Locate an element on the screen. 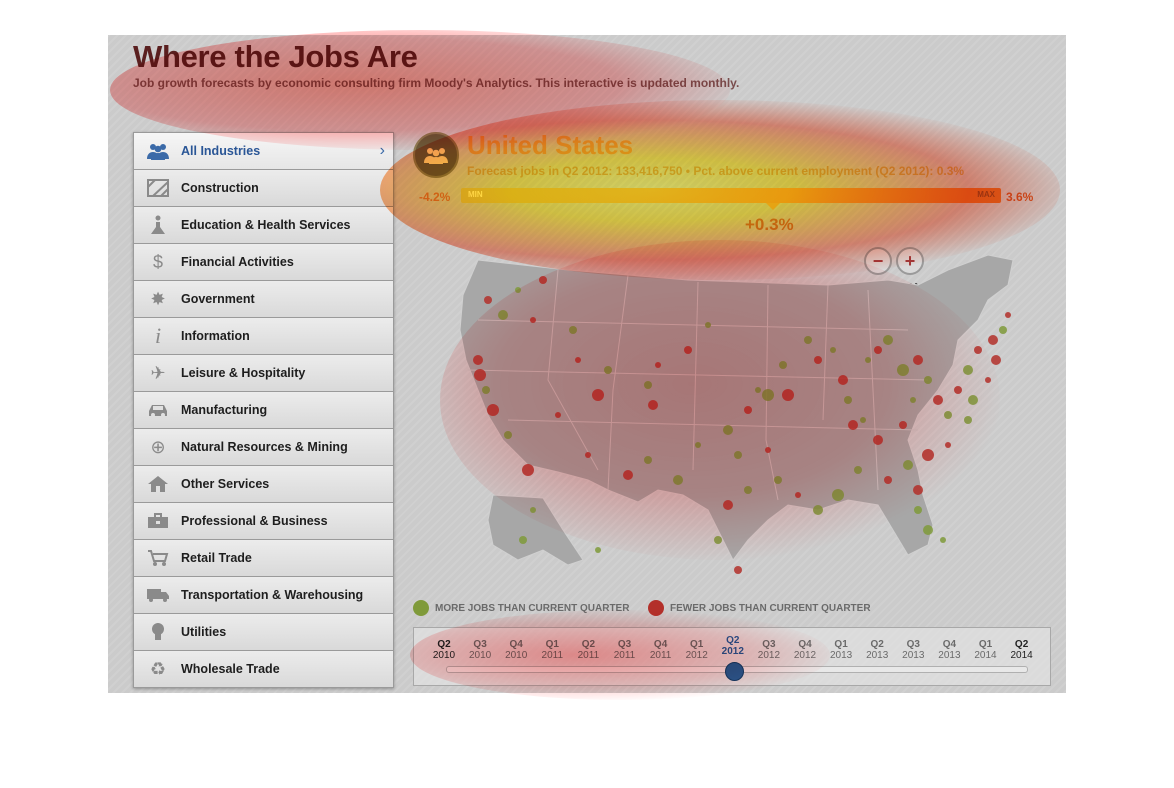 This screenshot has width=1174, height=788. timeline-tick: Q4 2011 is located at coordinates (661, 650).